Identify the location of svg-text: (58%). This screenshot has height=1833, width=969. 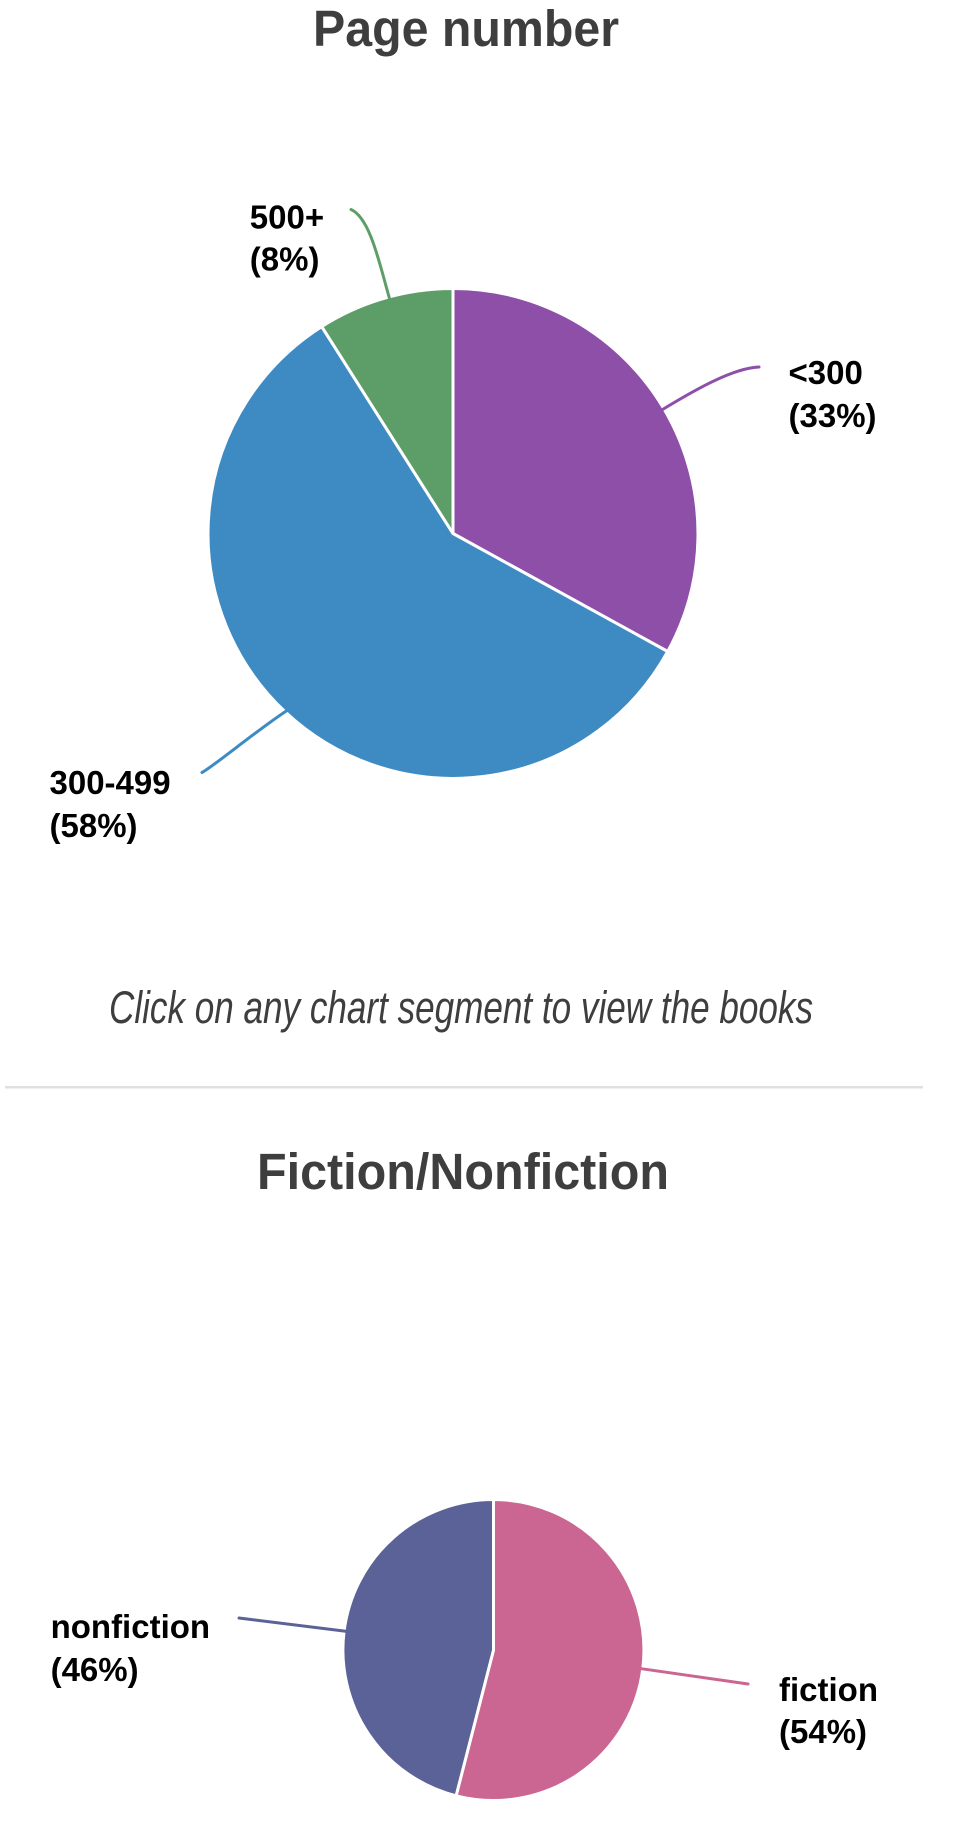
(94, 825).